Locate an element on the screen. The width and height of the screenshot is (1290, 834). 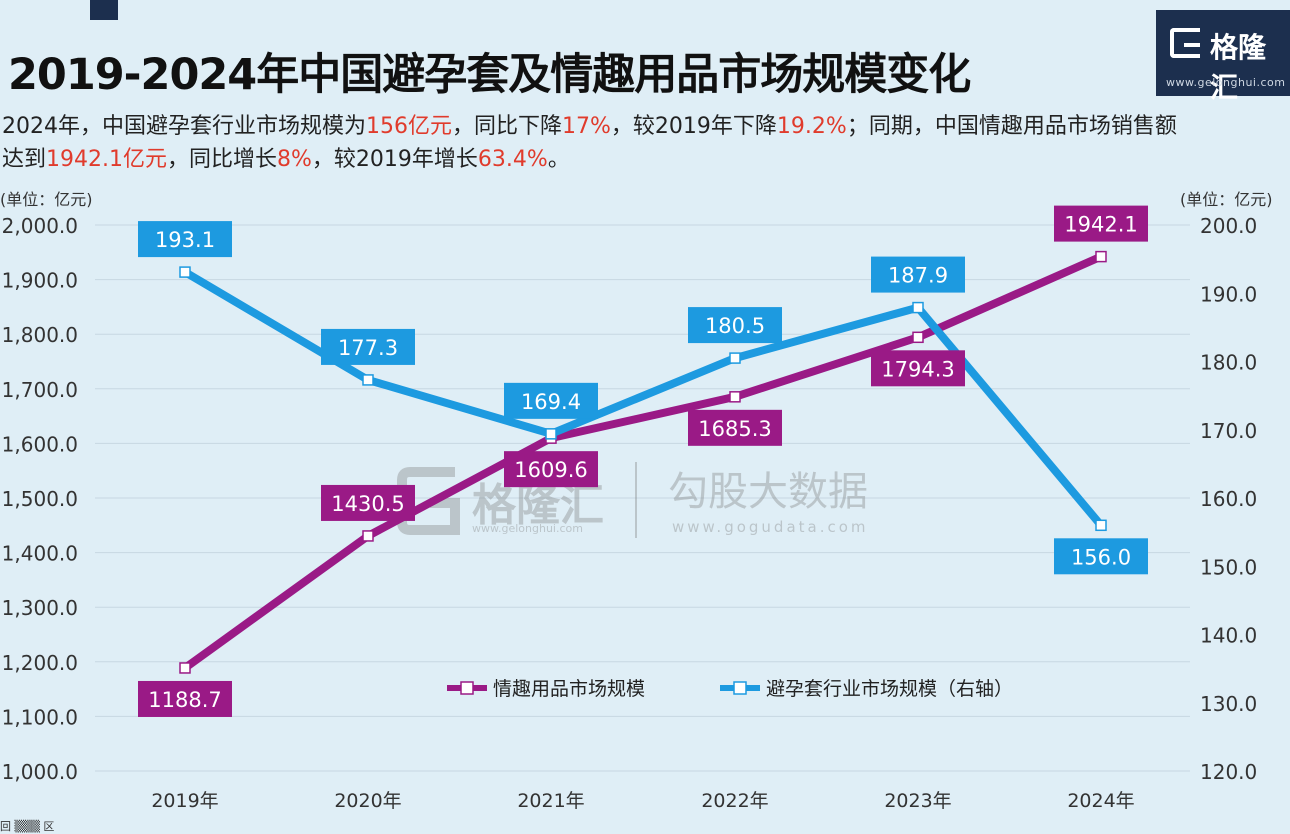
x-tick-label: 2020年 is located at coordinates (367, 801).